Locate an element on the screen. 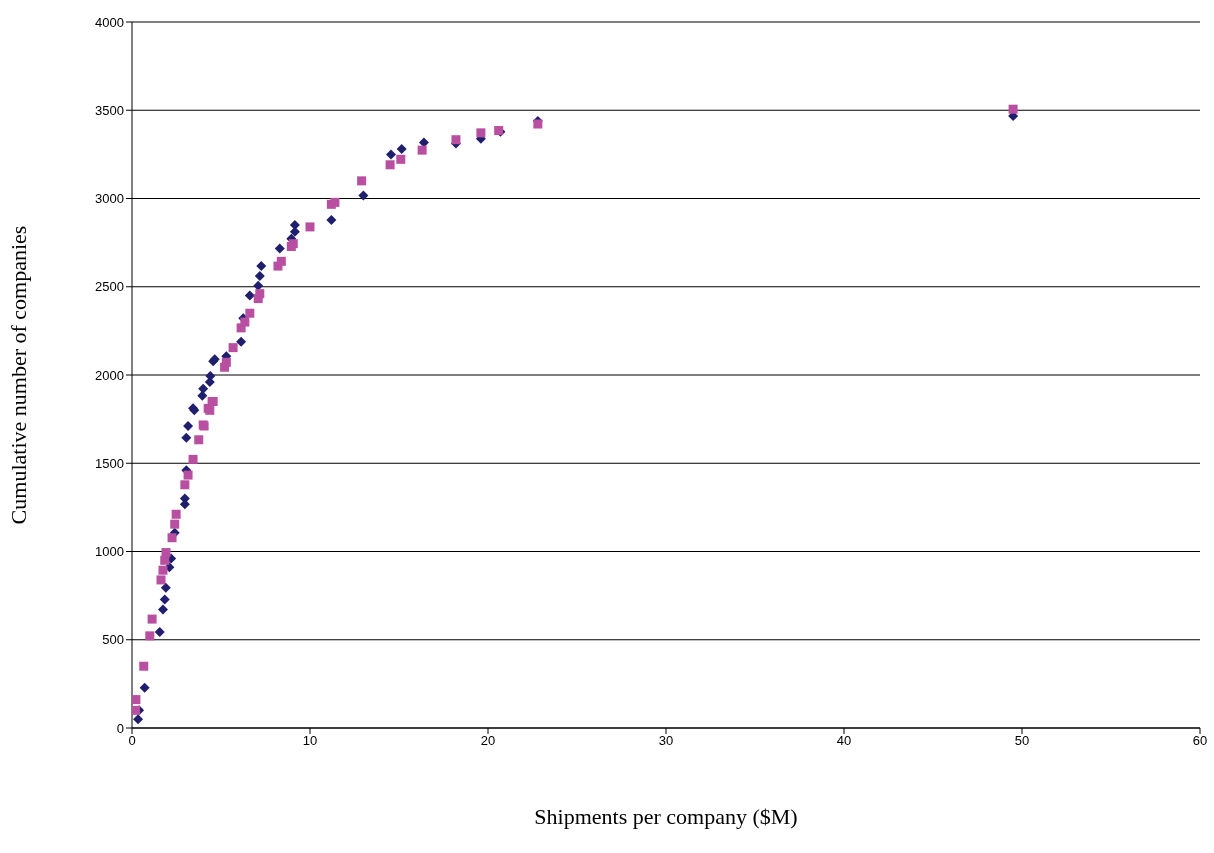 The width and height of the screenshot is (1214, 853). x-tick-label: 10 is located at coordinates (310, 741).